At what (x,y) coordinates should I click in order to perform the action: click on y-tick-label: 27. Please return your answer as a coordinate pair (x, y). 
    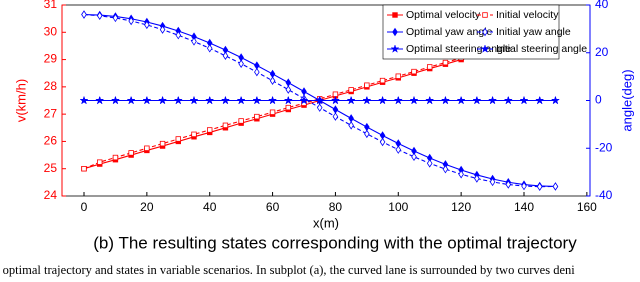
    Looking at the image, I should click on (51, 113).